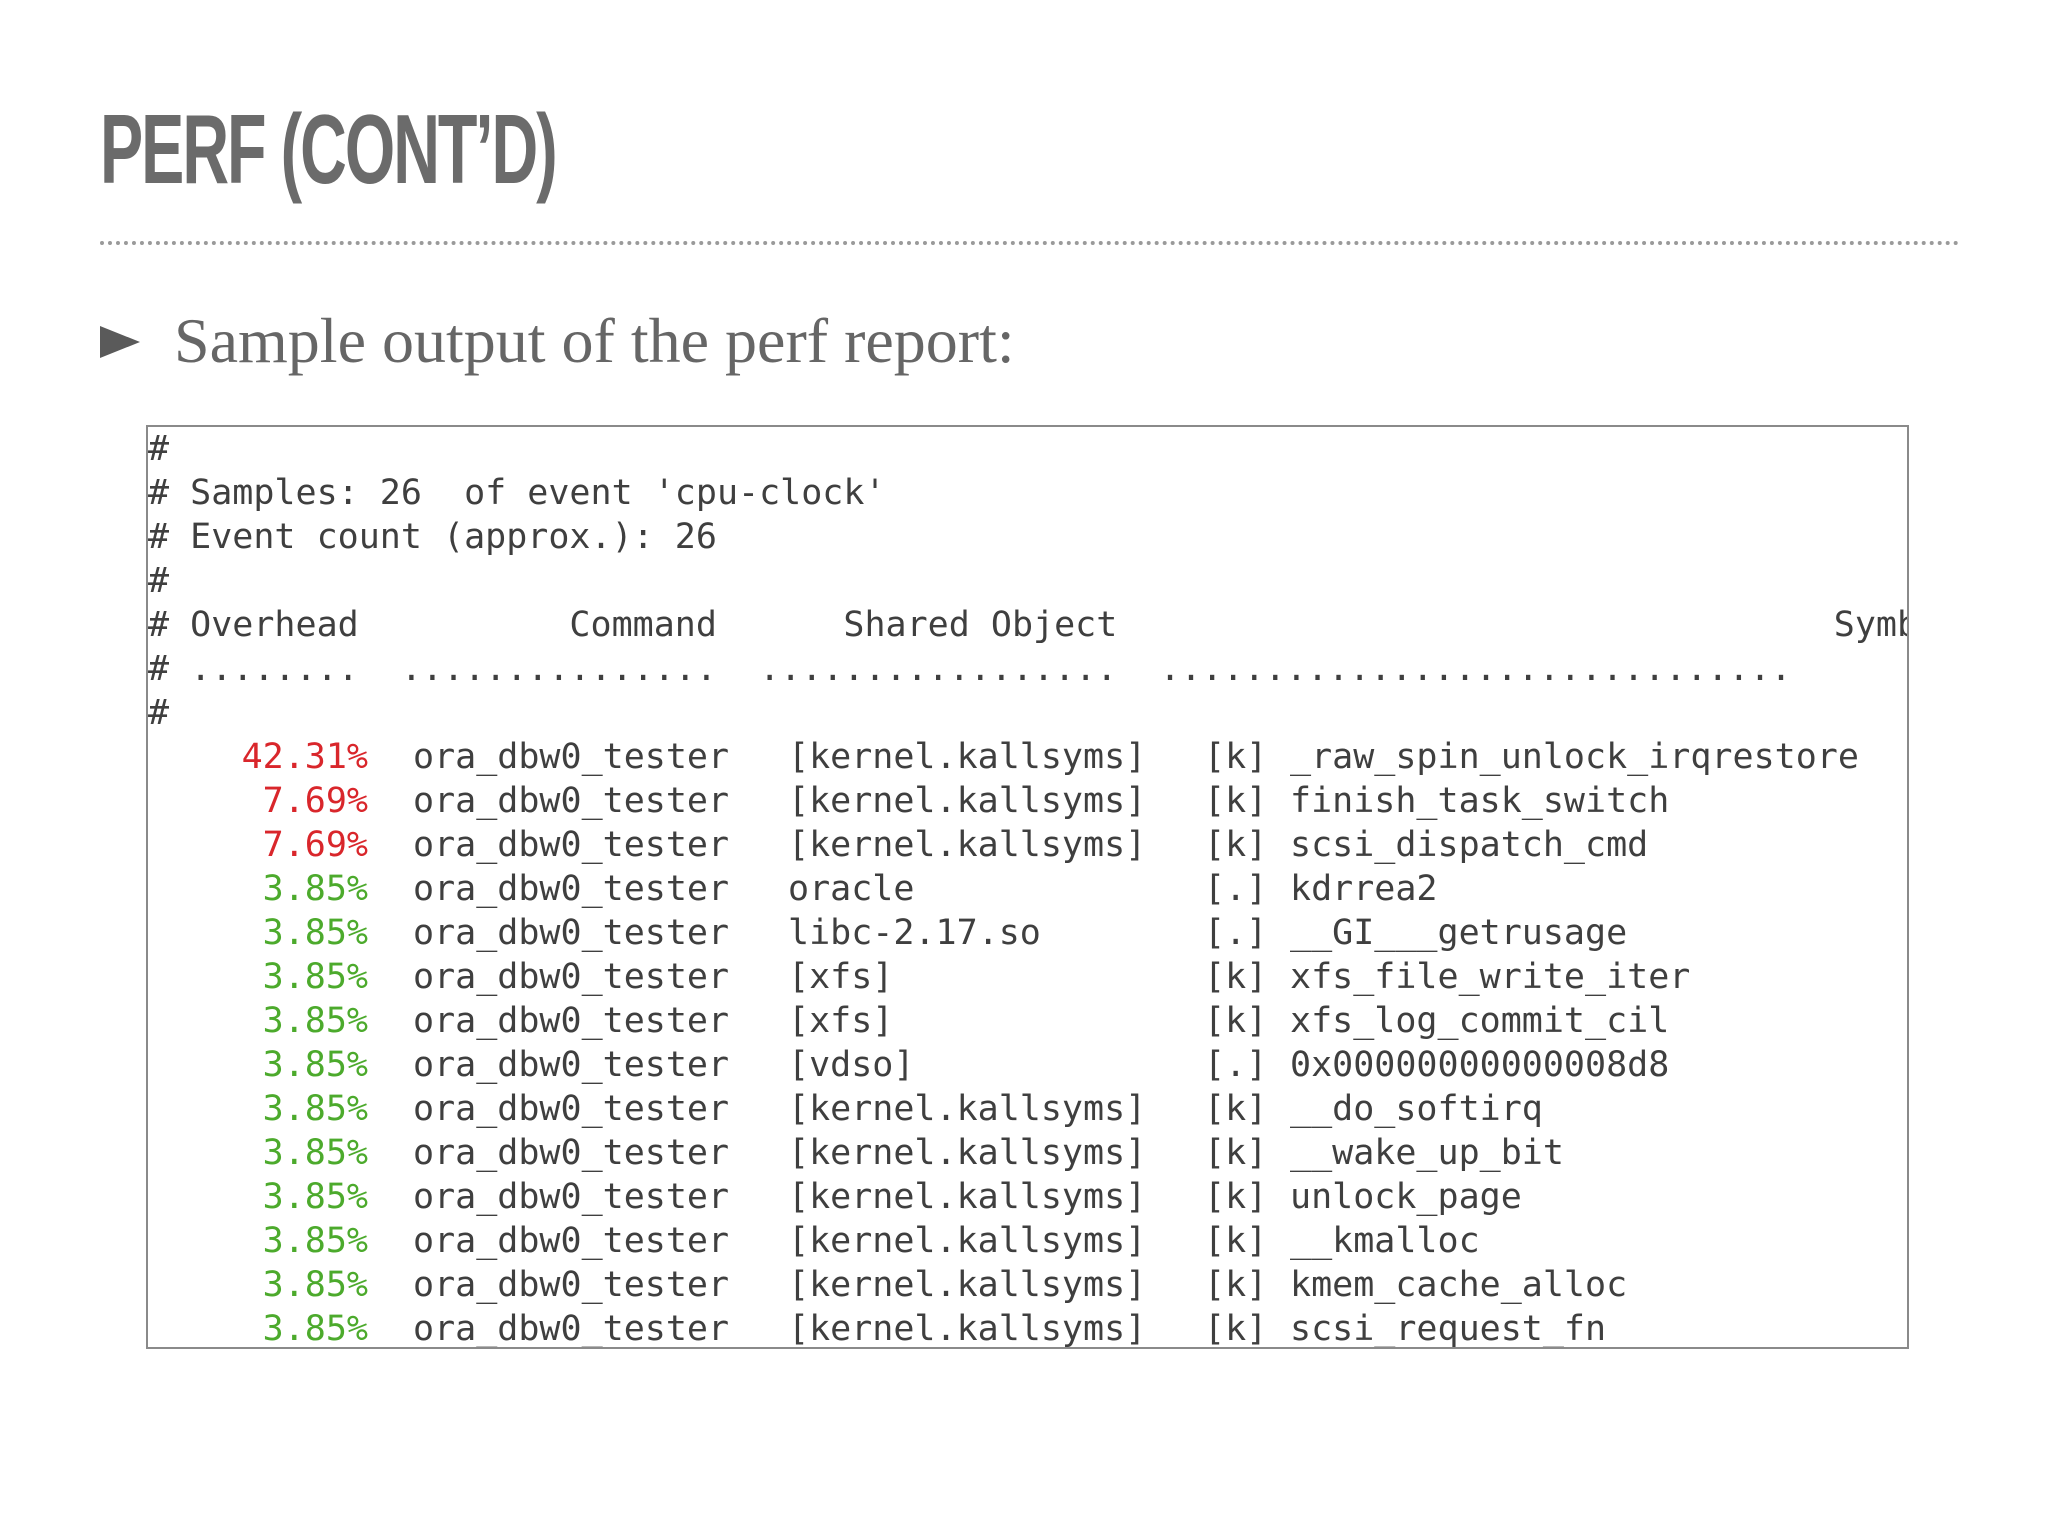 The width and height of the screenshot is (2048, 1536). I want to click on symbol-cell: _raw_spin_unlock_irqrestore, so click(1574, 757).